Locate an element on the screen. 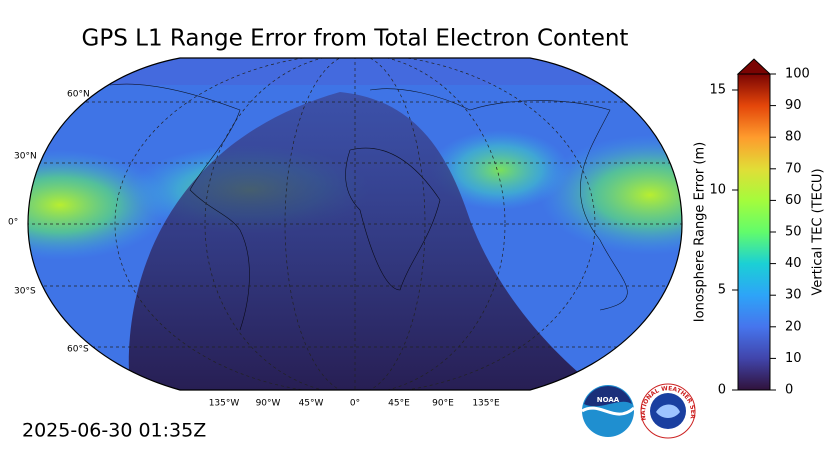 This screenshot has height=468, width=832. lon-label: 90°E is located at coordinates (443, 404).